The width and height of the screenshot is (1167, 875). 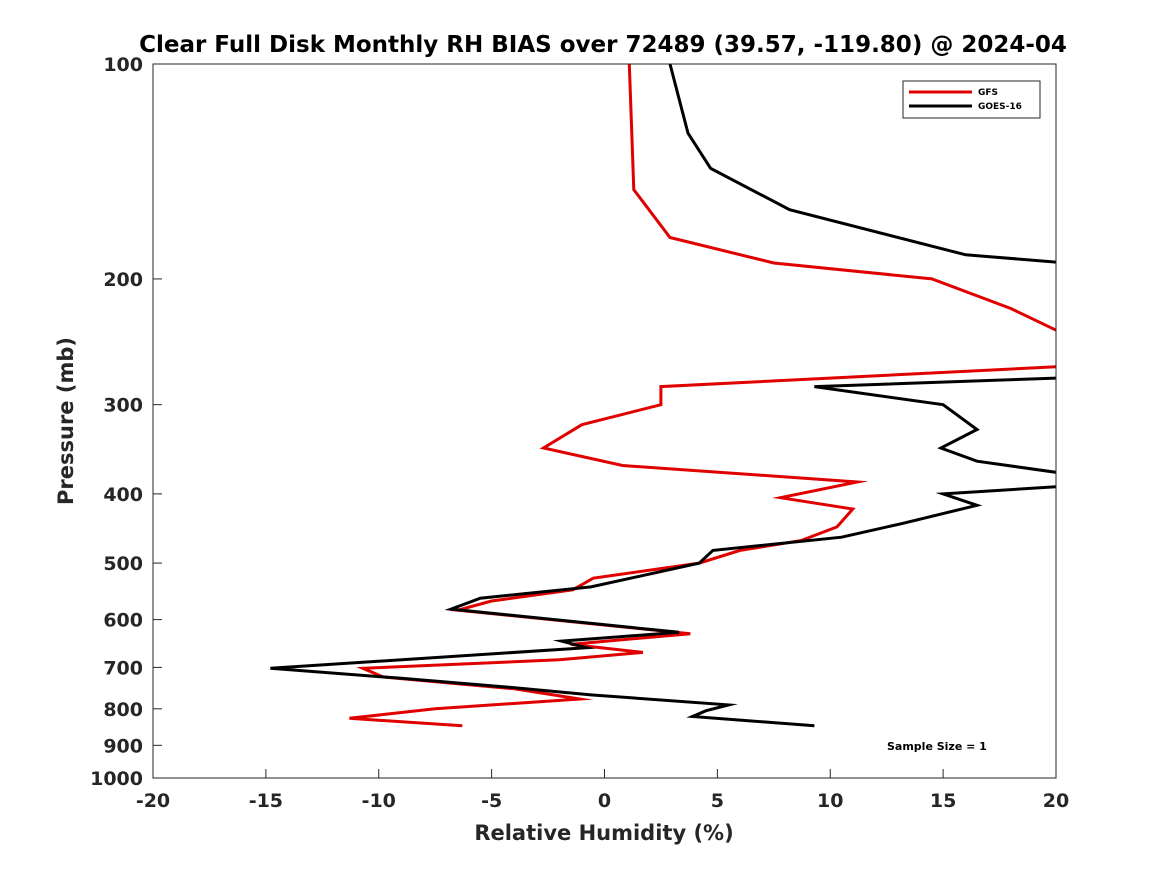 I want to click on legend-box, so click(x=971, y=99).